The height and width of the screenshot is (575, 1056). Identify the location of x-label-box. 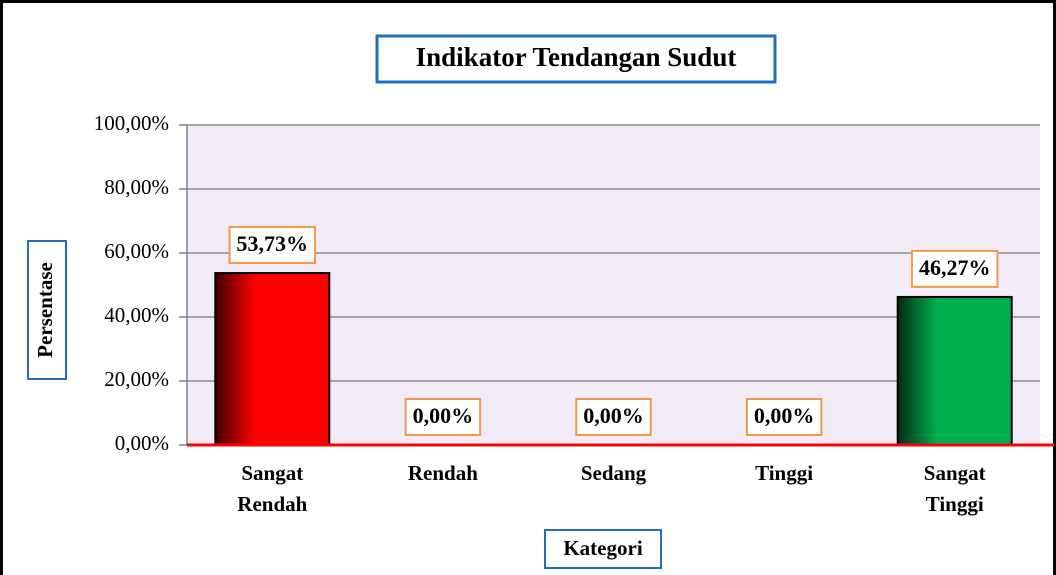
(603, 549).